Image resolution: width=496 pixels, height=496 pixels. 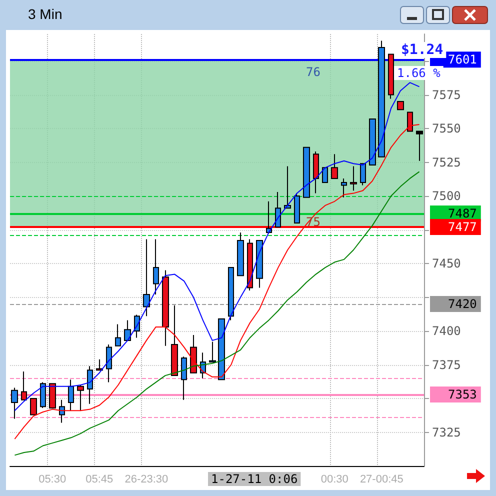 I want to click on ref-line-label: 7601, so click(x=462, y=59).